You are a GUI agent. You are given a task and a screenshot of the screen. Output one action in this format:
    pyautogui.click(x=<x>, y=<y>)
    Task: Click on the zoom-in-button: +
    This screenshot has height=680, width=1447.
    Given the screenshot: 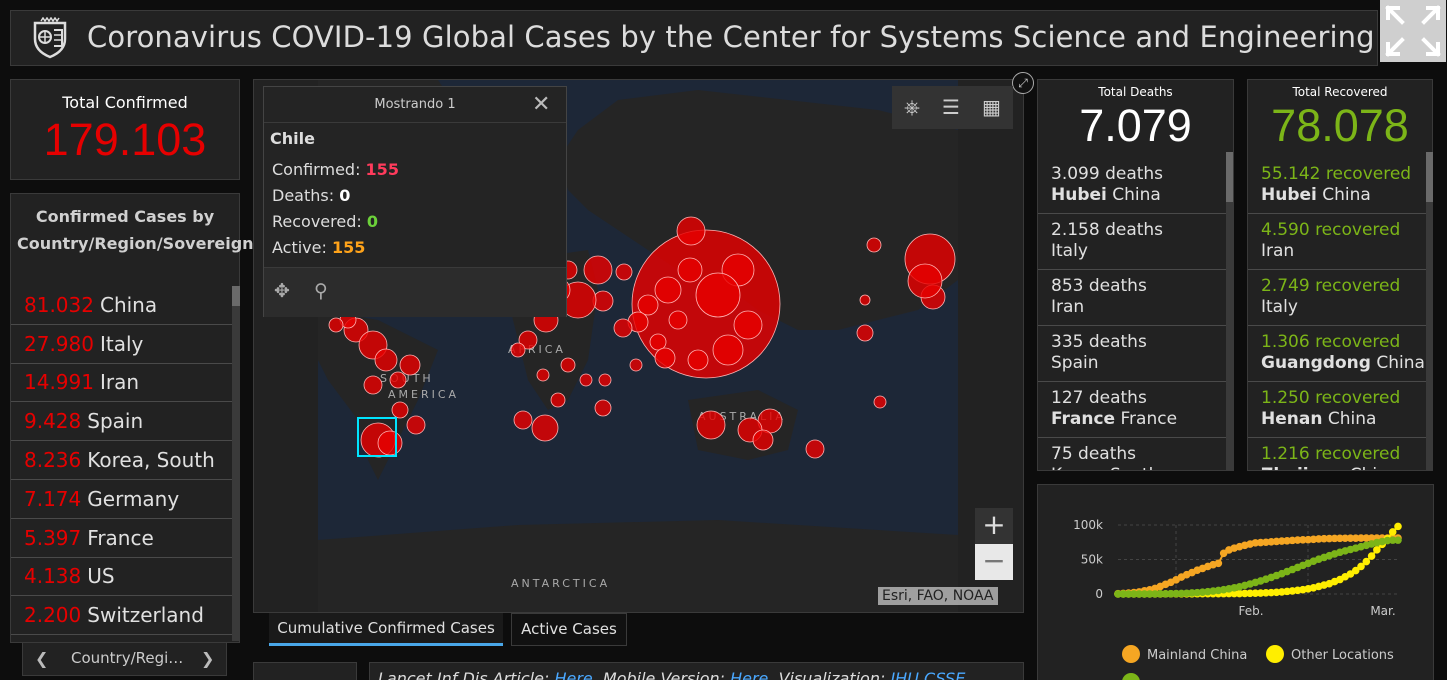 What is the action you would take?
    pyautogui.click(x=994, y=524)
    